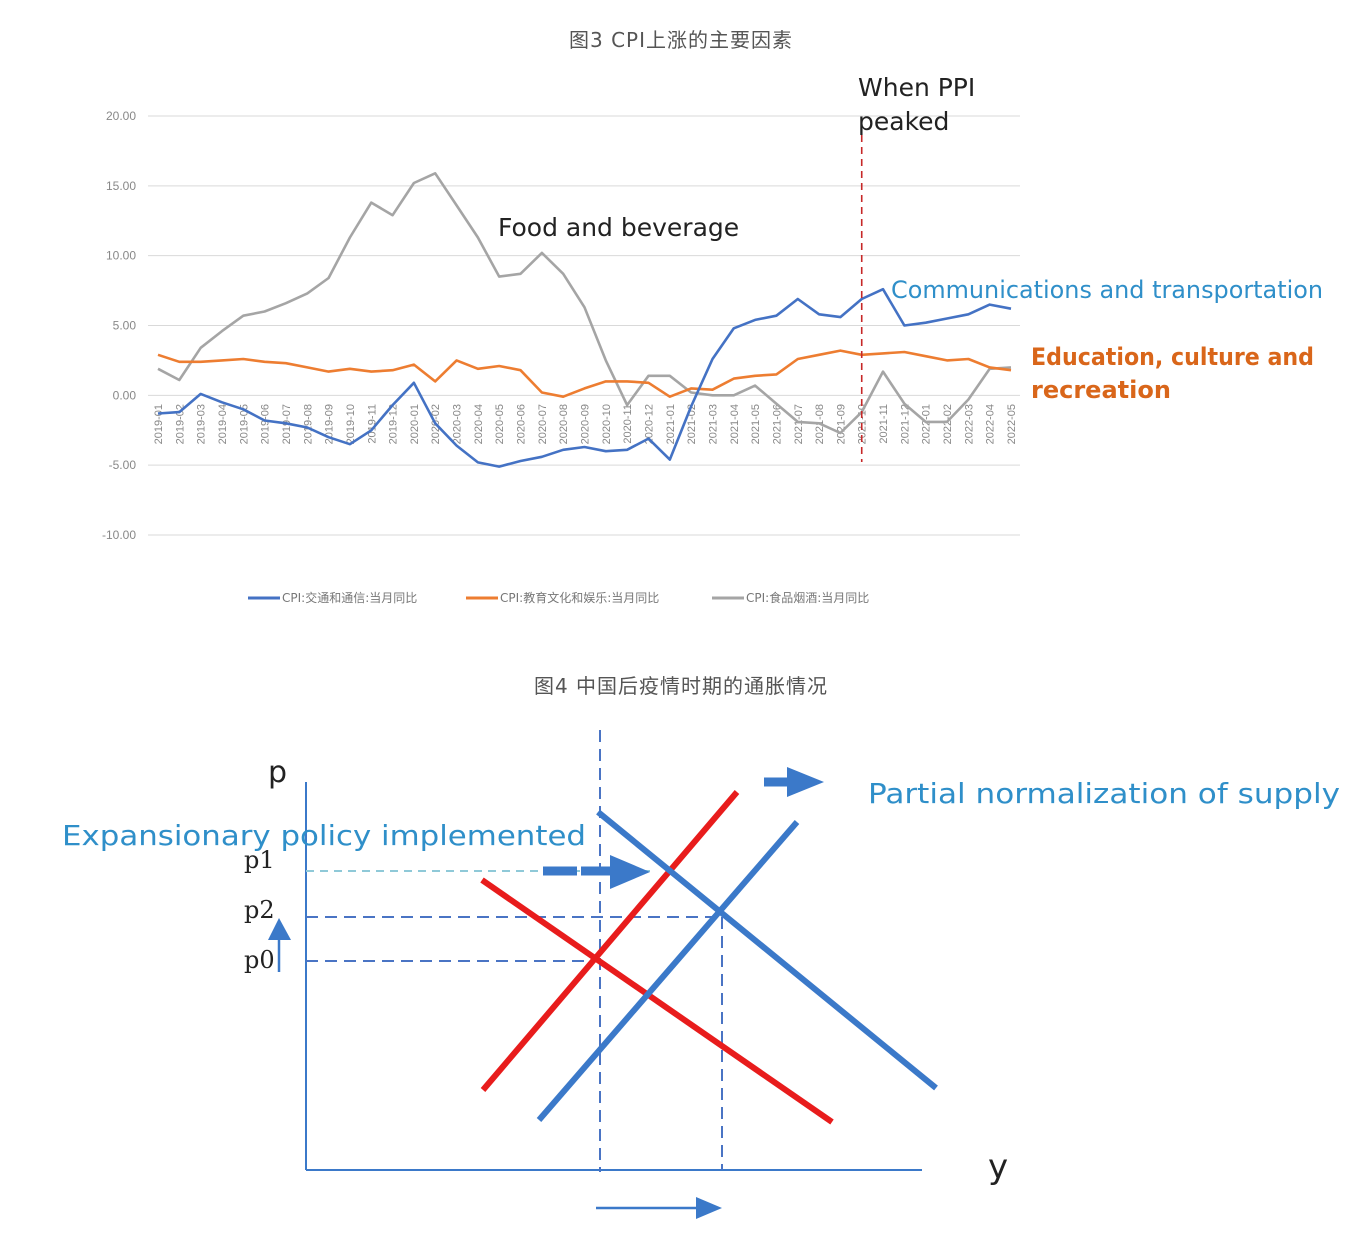 This screenshot has height=1242, width=1362. What do you see at coordinates (121, 186) in the screenshot?
I see `y-tick-label: 15.00` at bounding box center [121, 186].